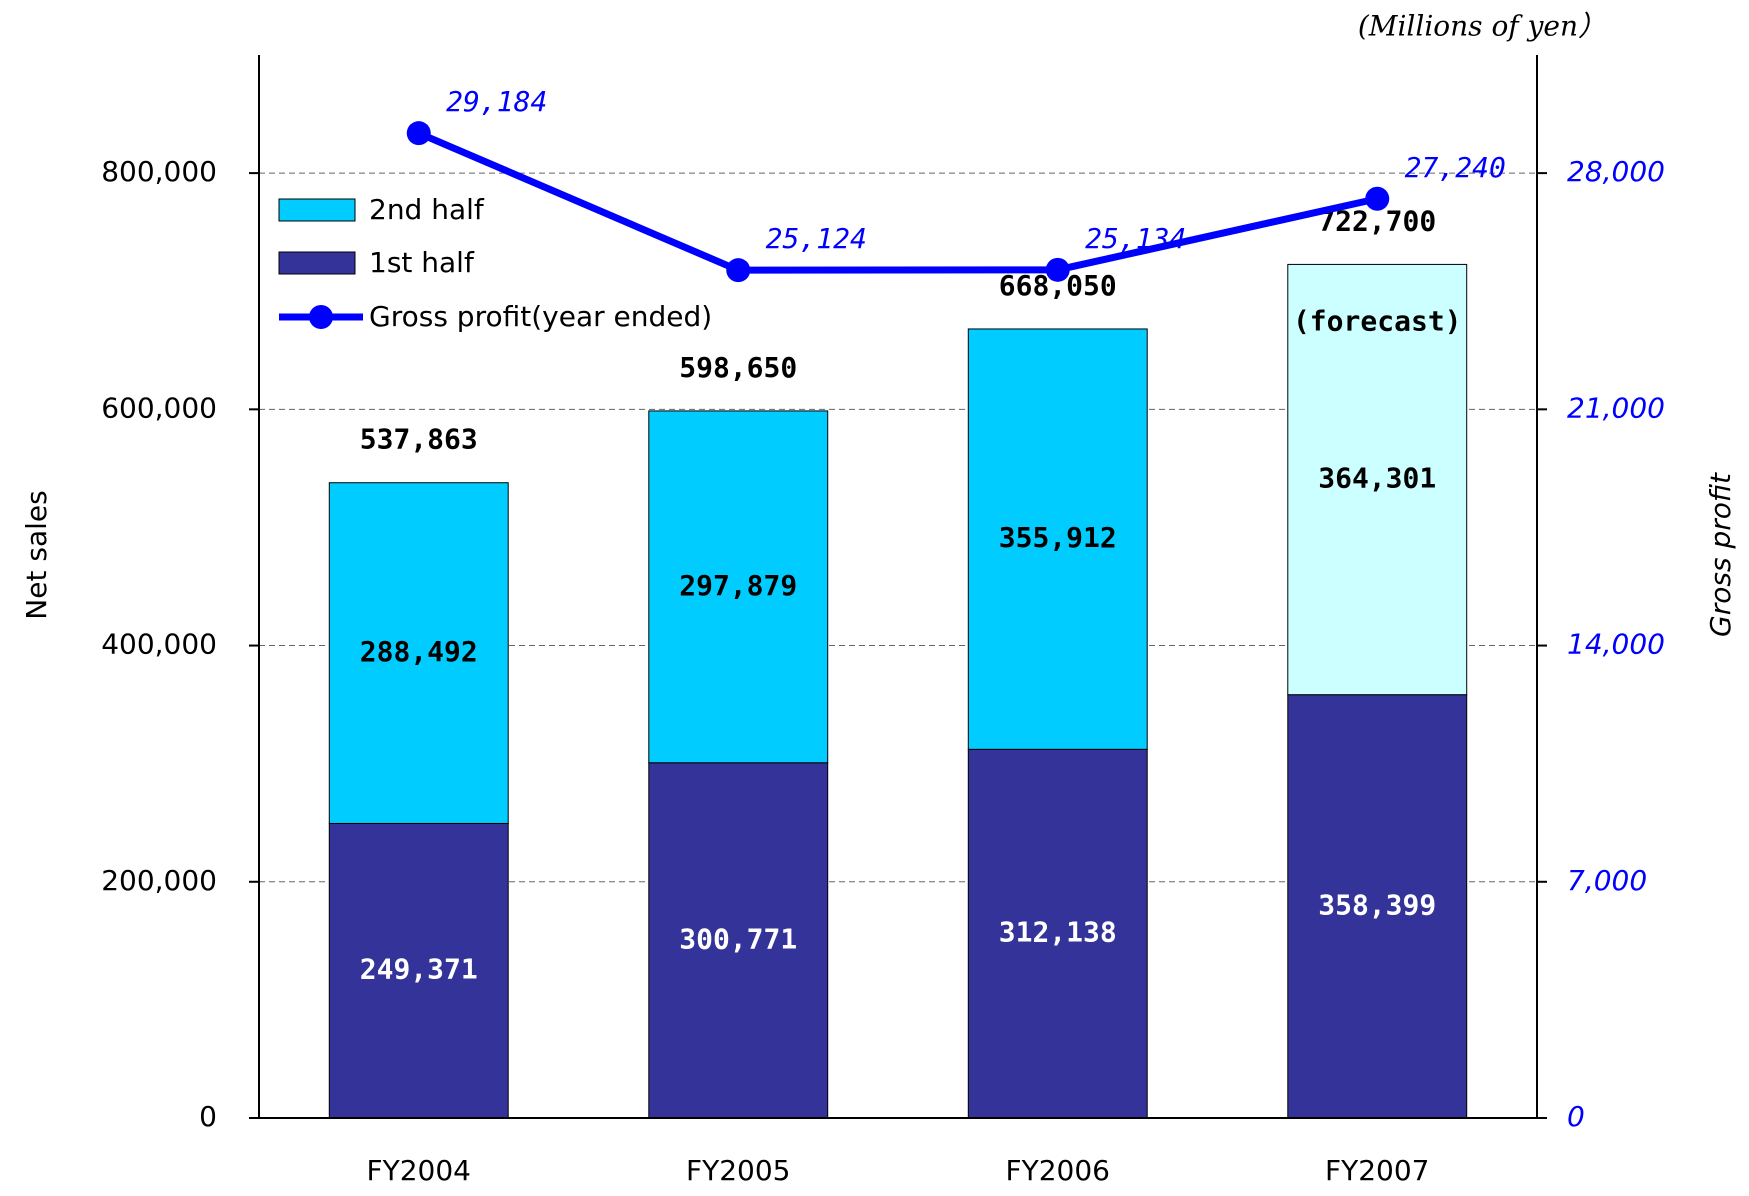 This screenshot has width=1749, height=1196. Describe the element at coordinates (1135, 238) in the screenshot. I see `gross-profit-label: 25,134` at that location.